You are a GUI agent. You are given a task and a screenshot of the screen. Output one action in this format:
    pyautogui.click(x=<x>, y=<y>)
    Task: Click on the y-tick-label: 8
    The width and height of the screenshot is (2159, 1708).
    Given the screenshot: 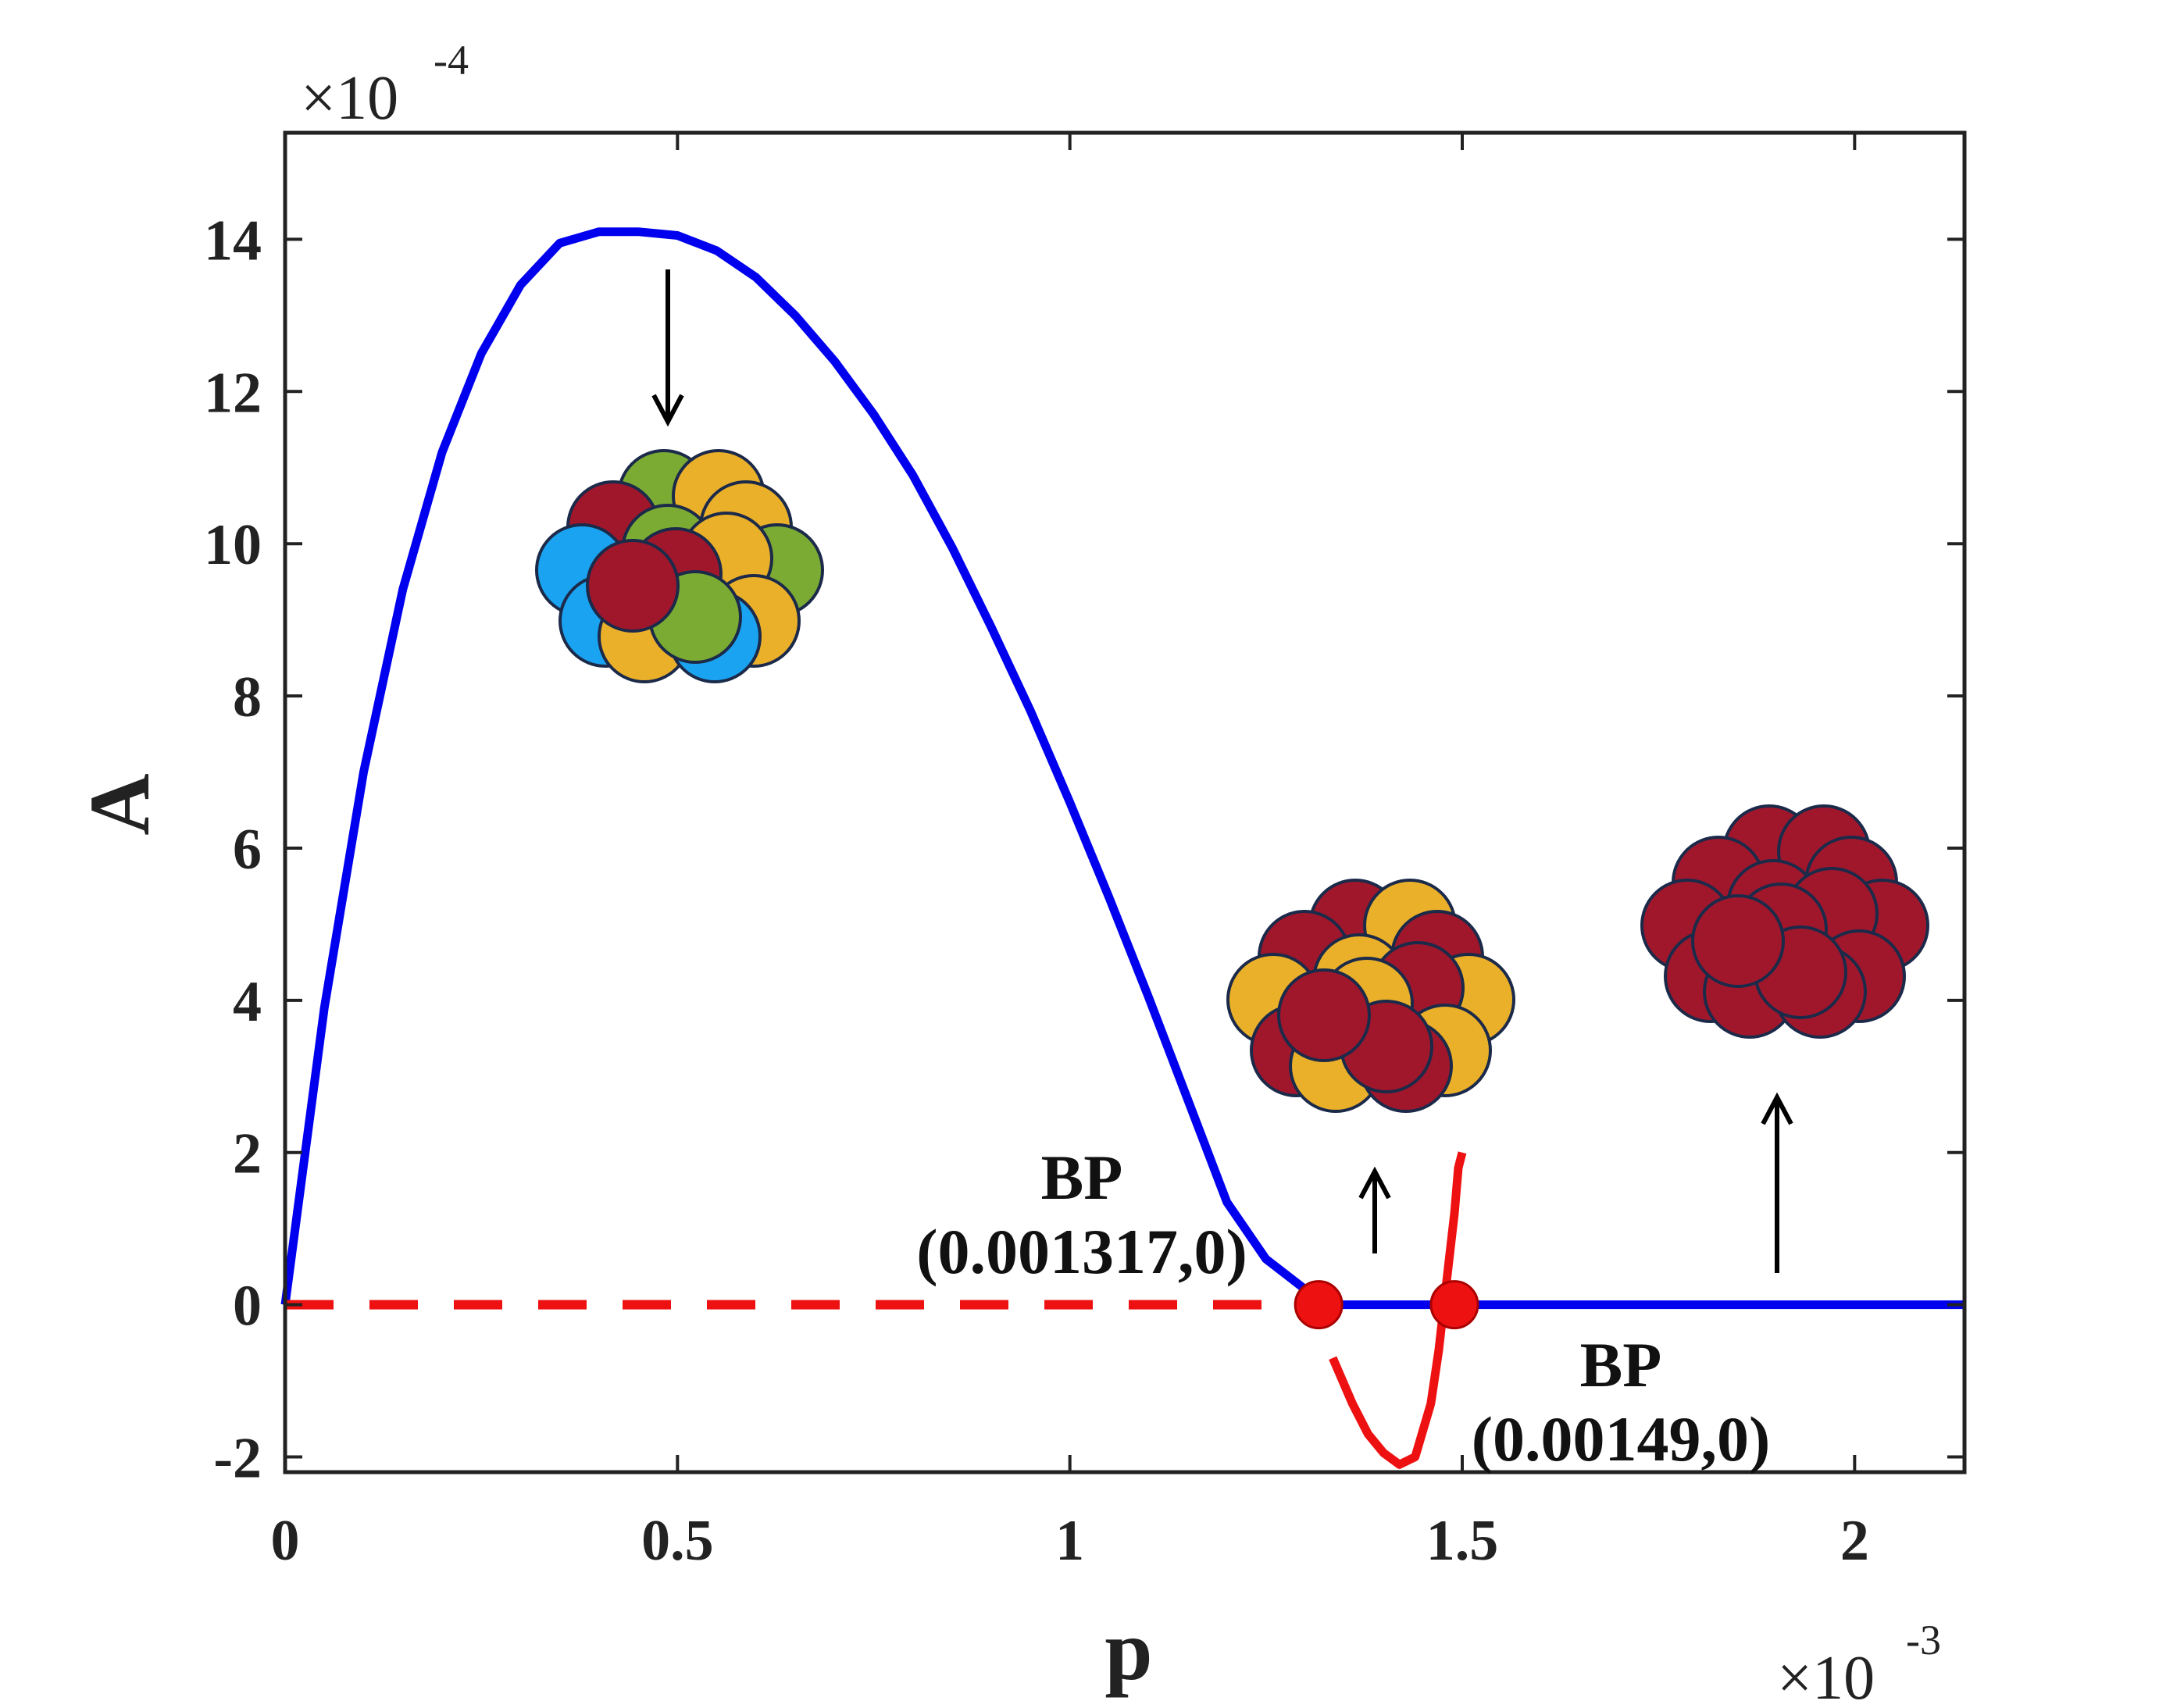 What is the action you would take?
    pyautogui.click(x=247, y=697)
    